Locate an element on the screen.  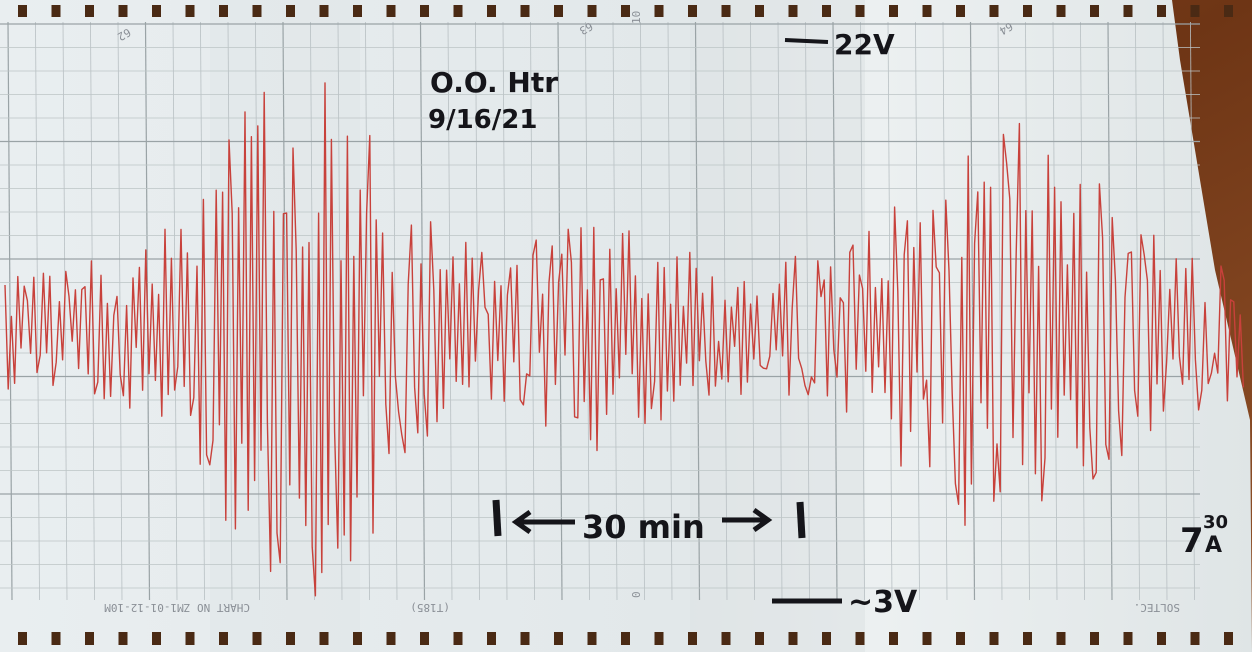
level-dash is located at coordinates (806, 41).